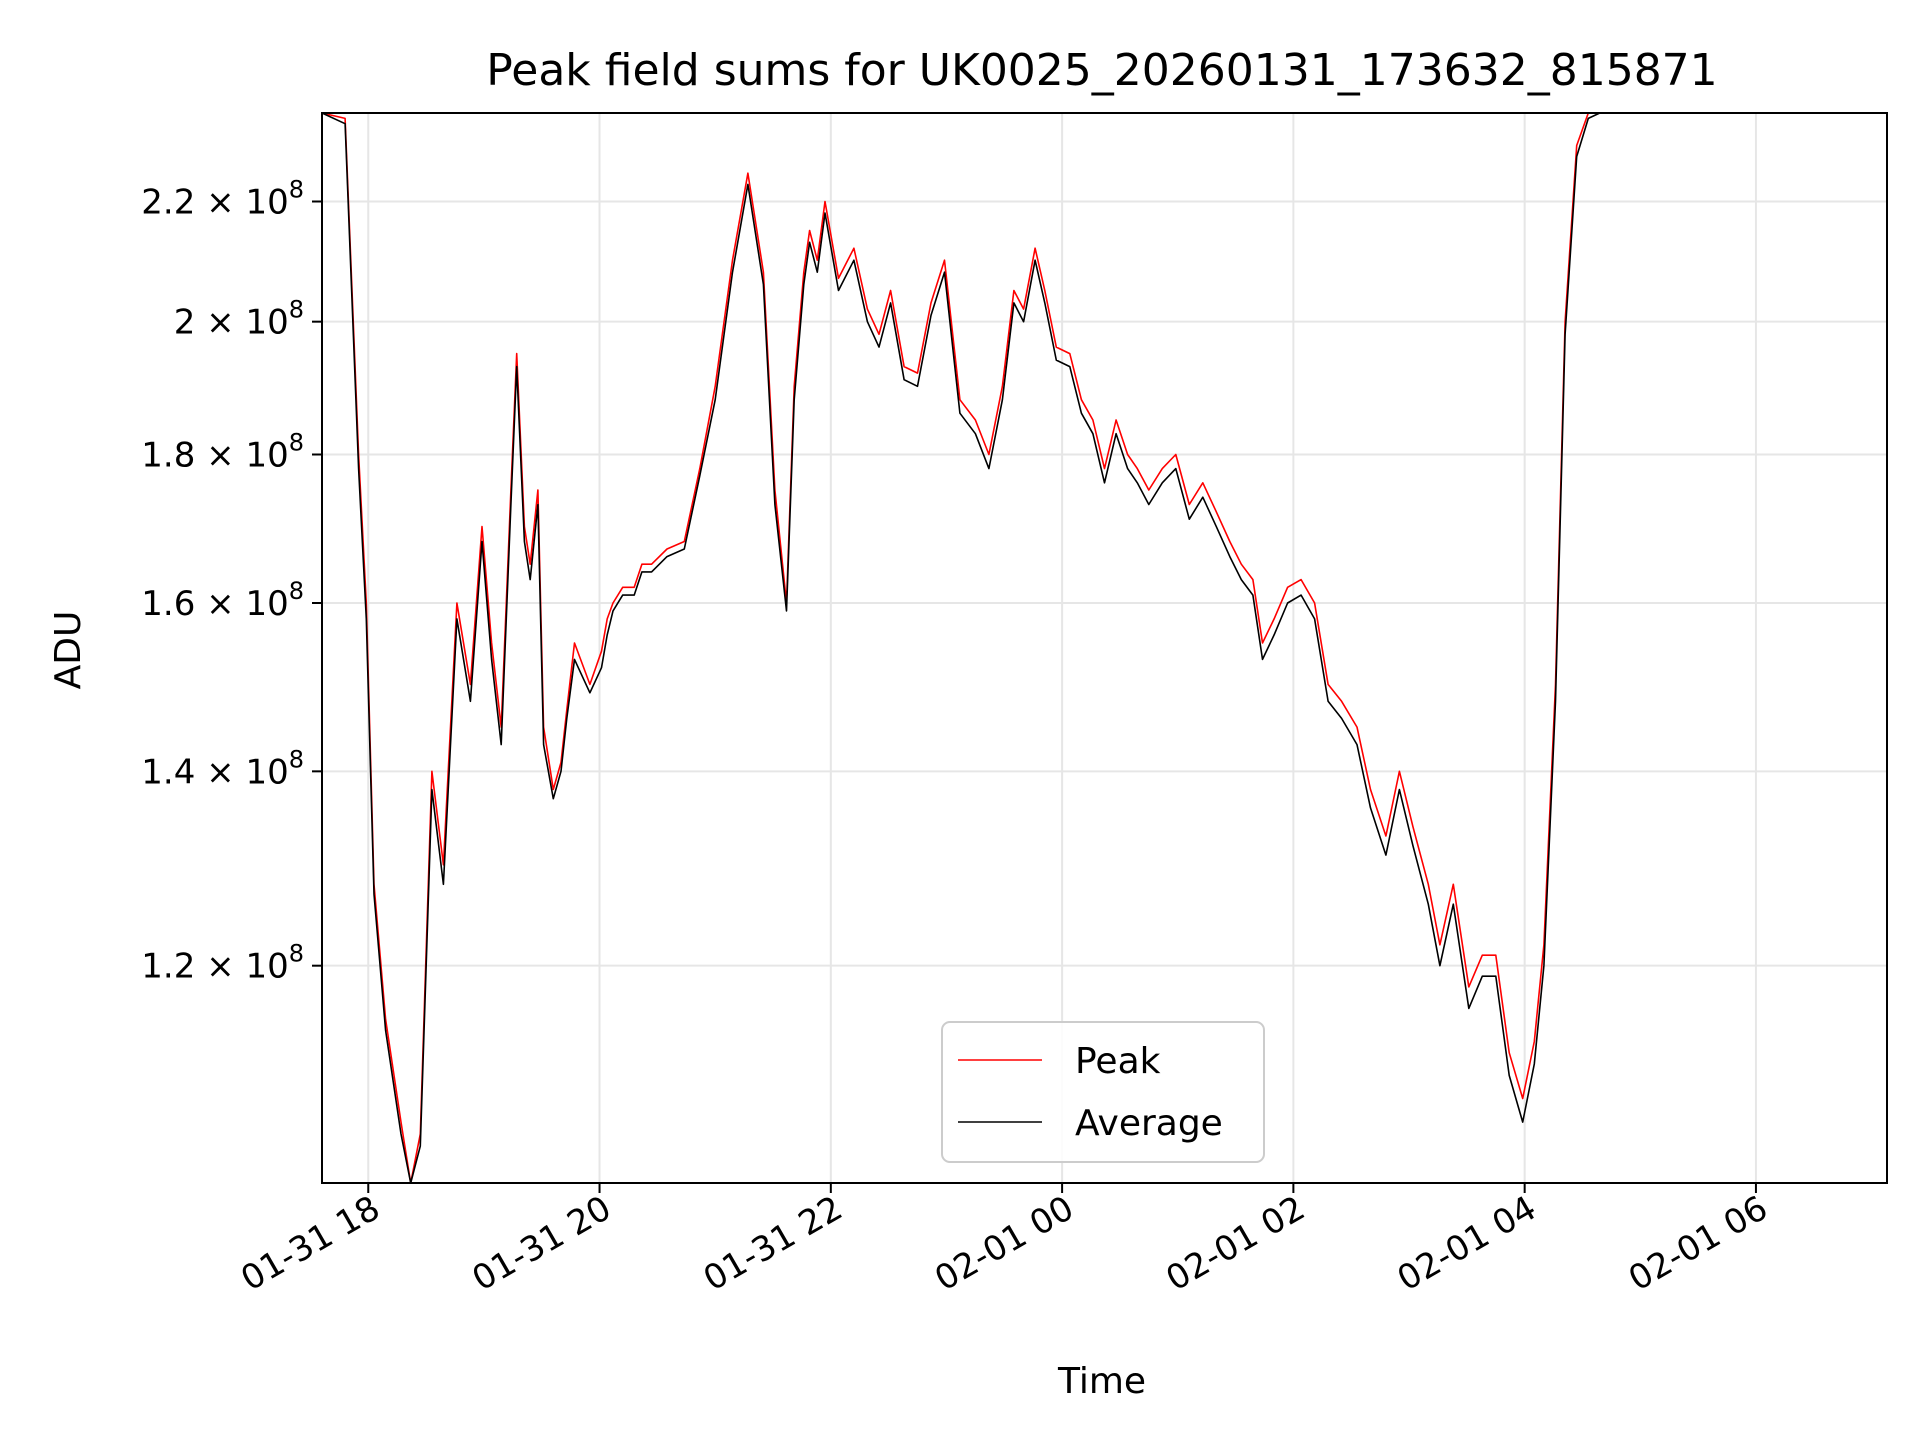  Describe the element at coordinates (1118, 1061) in the screenshot. I see `legend-label-peak: Peak` at that location.